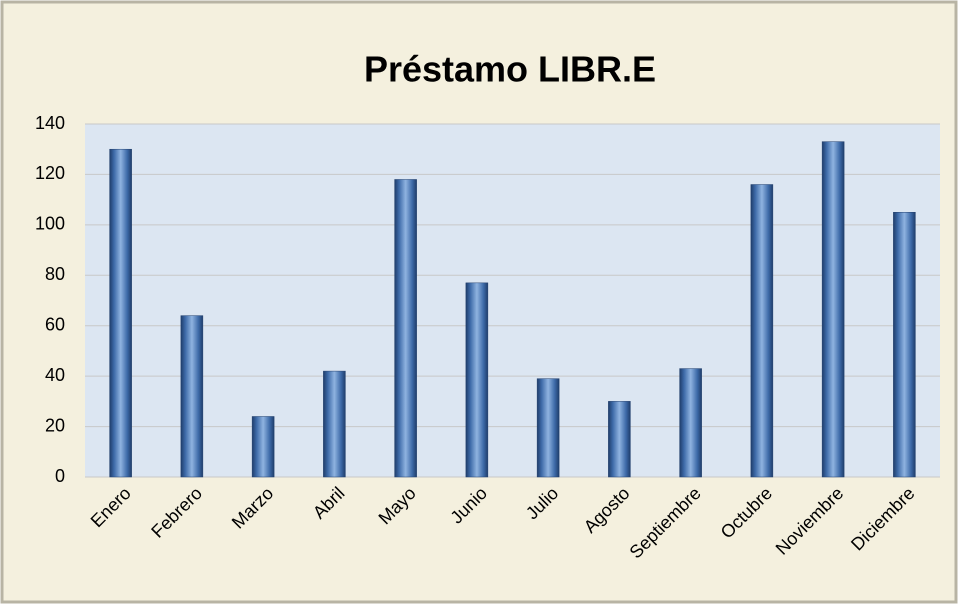 The height and width of the screenshot is (604, 958). I want to click on y-tick-label: 0, so click(60, 476).